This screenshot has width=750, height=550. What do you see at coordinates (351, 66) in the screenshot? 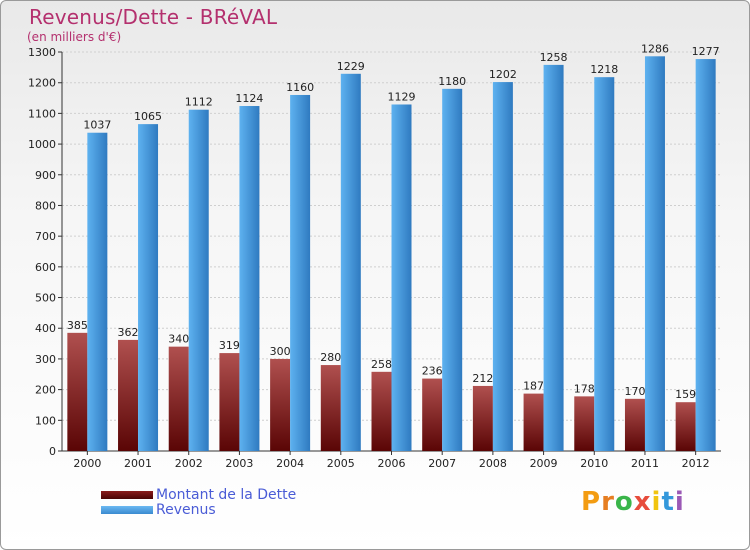
I see `data-label-revenus: 1229` at bounding box center [351, 66].